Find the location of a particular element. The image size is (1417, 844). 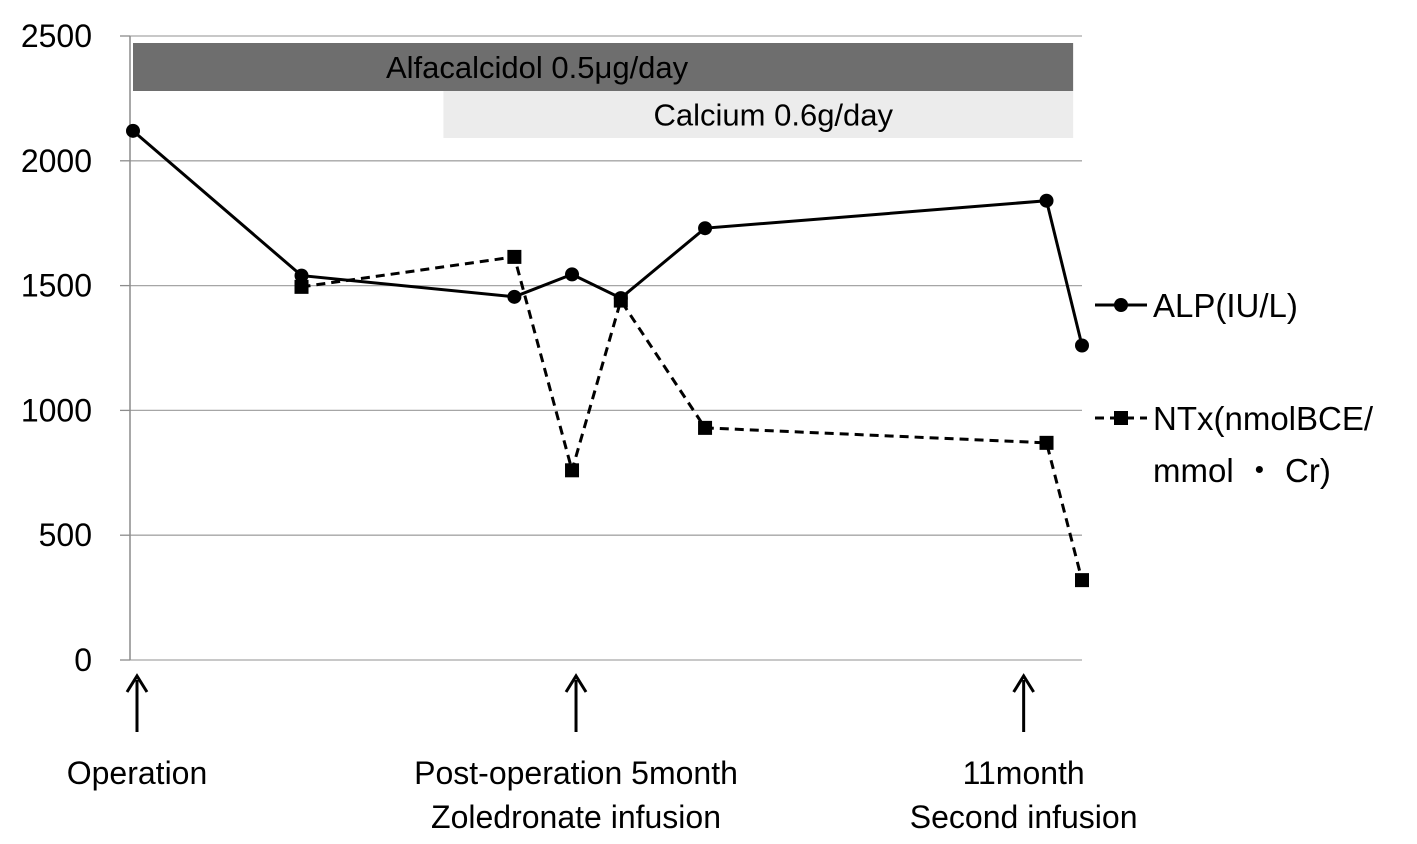

event-label: 11month is located at coordinates (1024, 773).